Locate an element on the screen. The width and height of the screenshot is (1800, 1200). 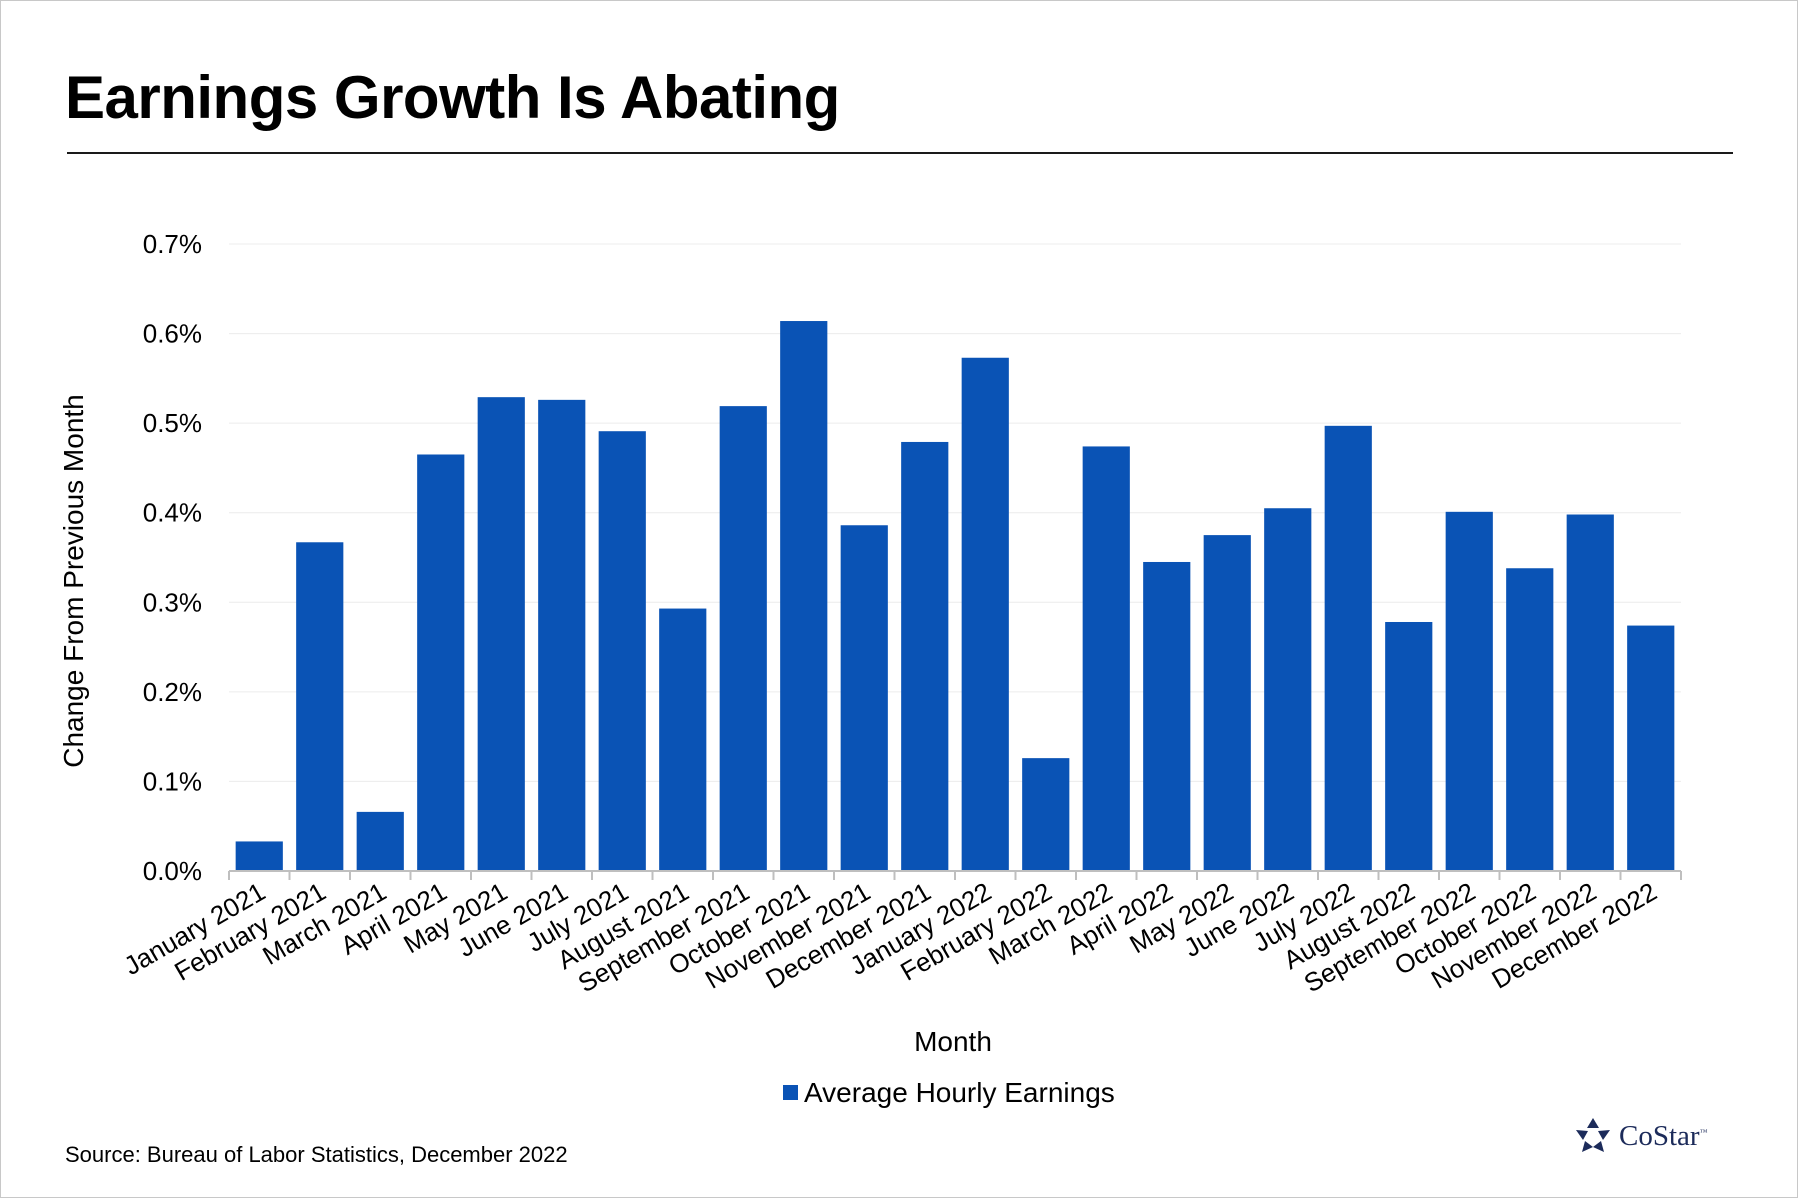
chart-title: Earnings Growth Is Abating is located at coordinates (452, 97).